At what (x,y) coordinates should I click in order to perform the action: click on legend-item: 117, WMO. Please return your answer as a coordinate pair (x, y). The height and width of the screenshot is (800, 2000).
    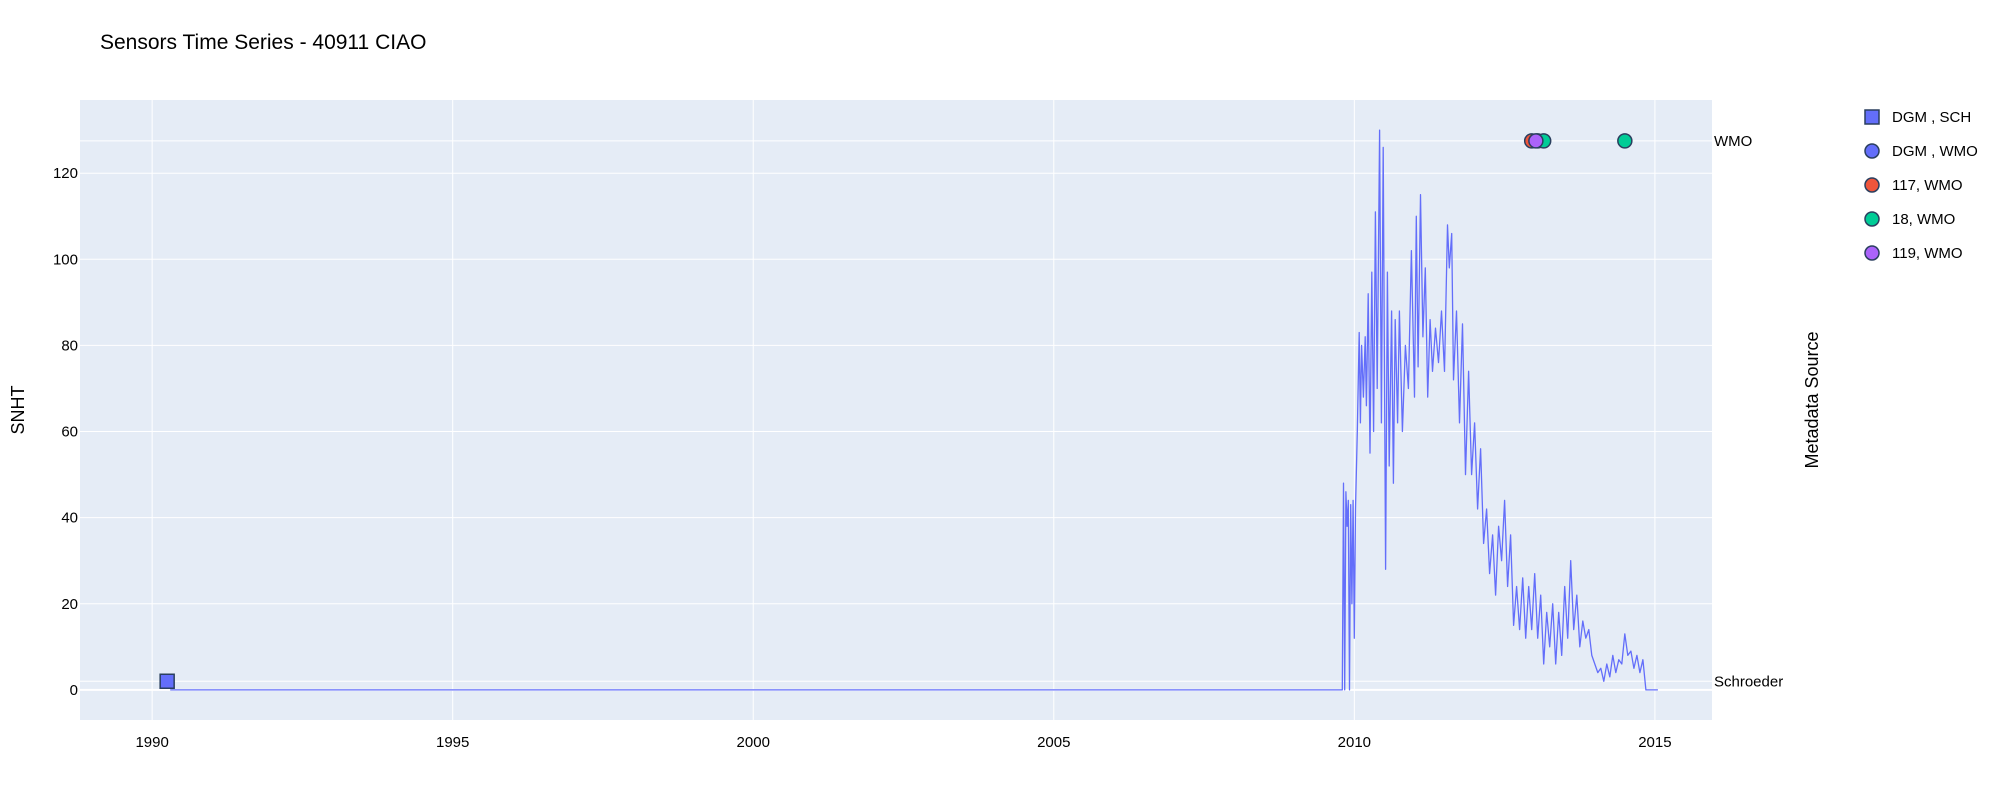
    Looking at the image, I should click on (1913, 185).